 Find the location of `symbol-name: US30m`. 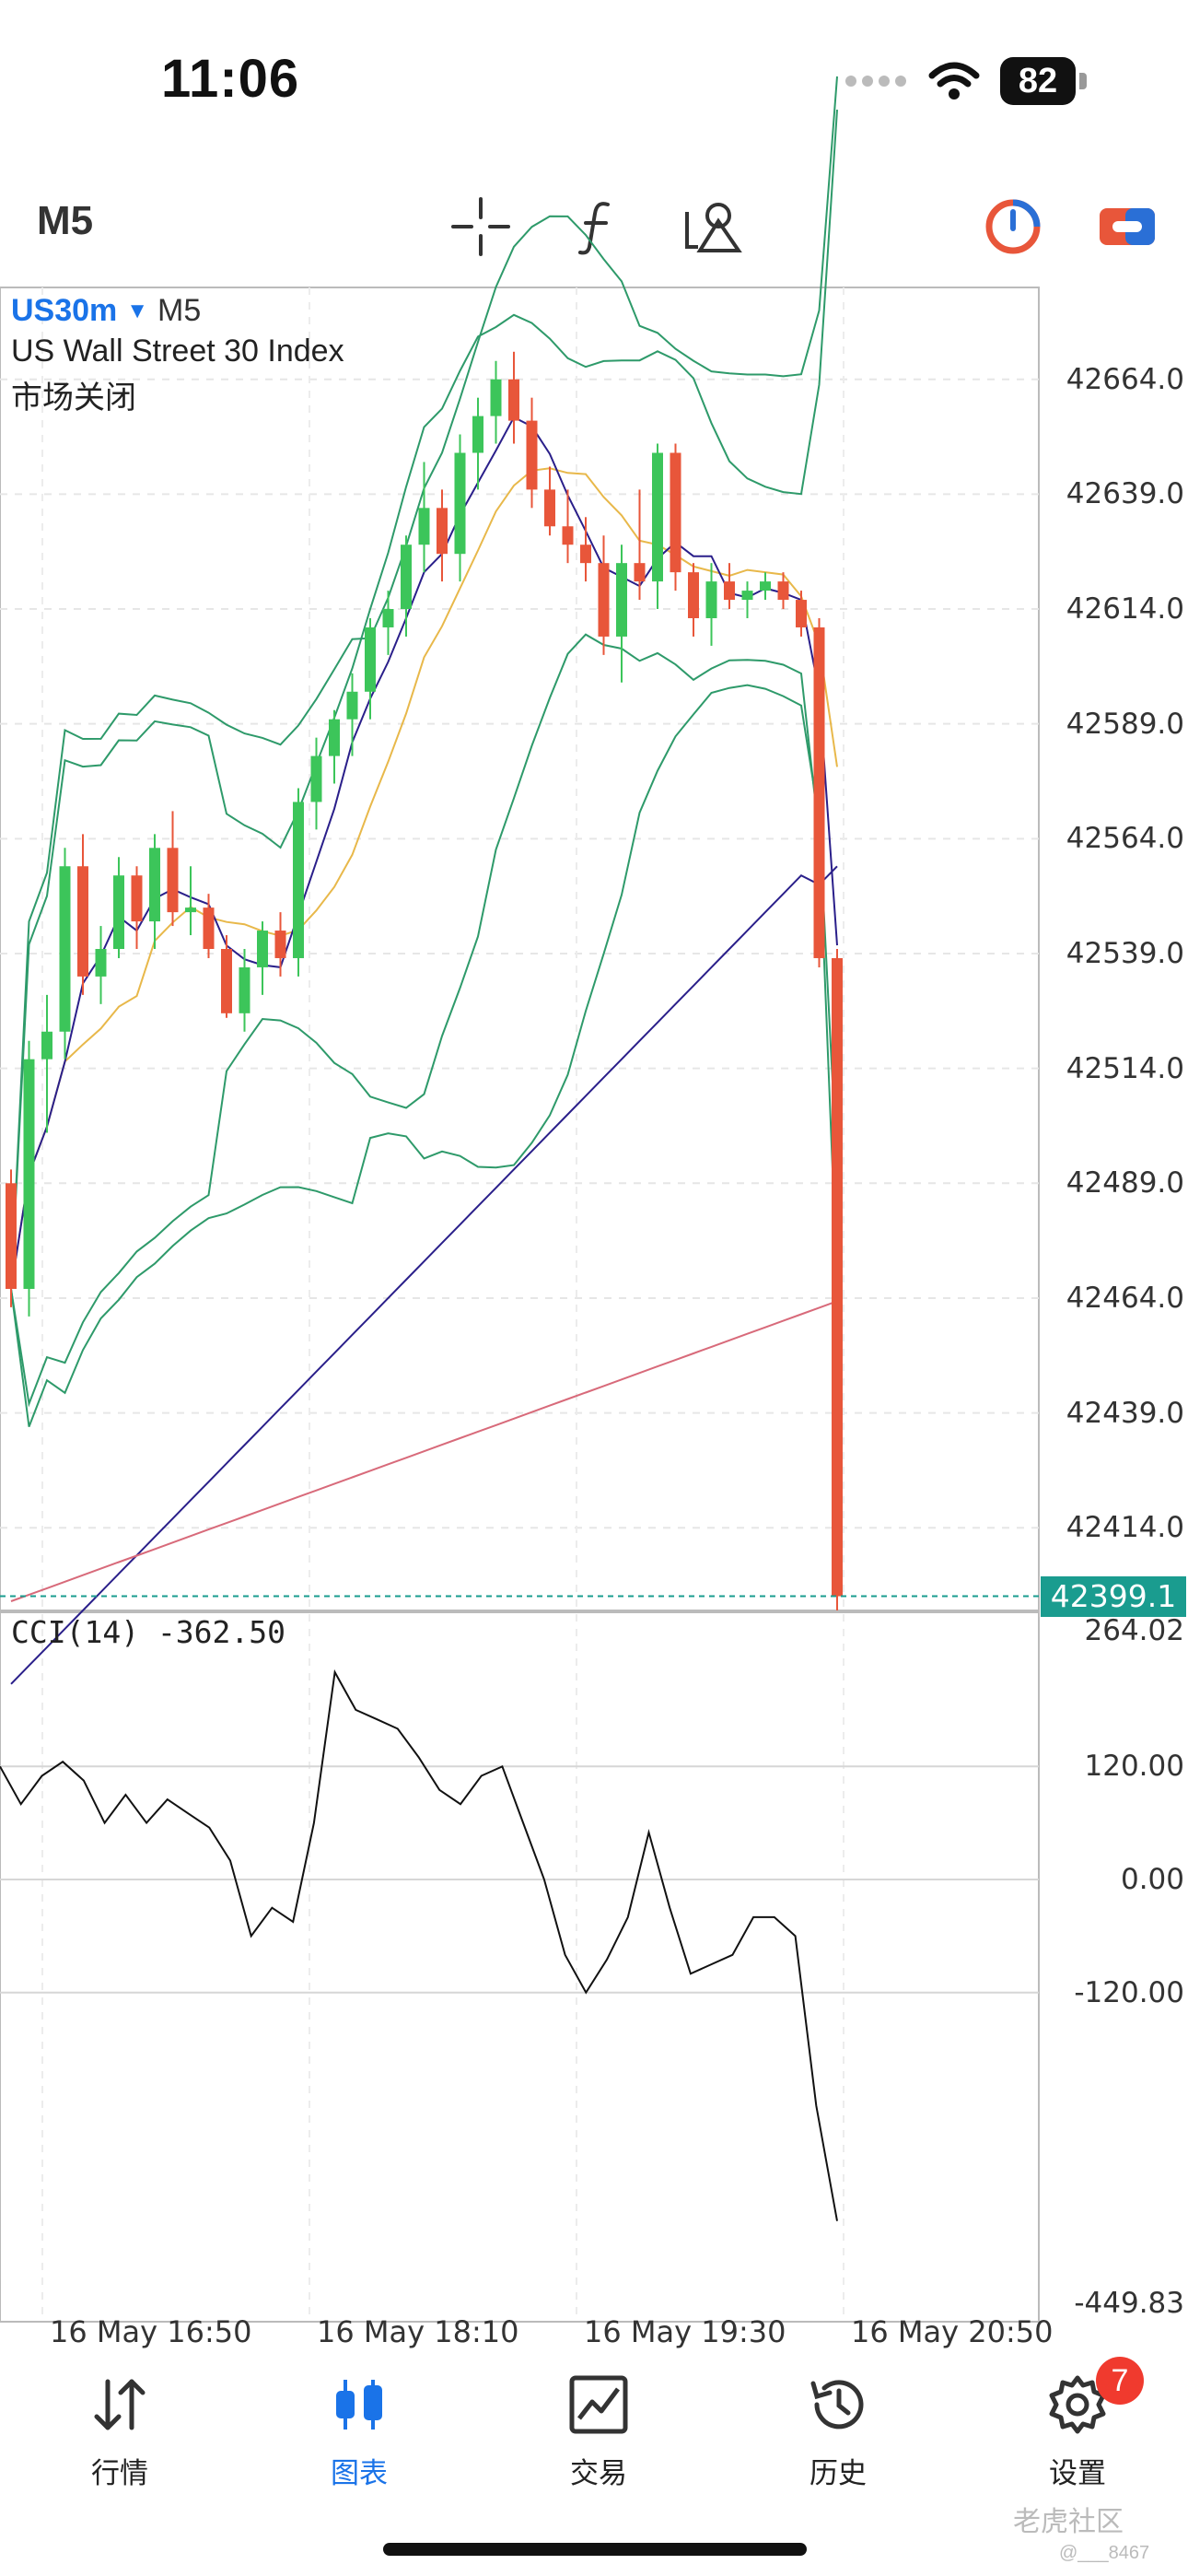

symbol-name: US30m is located at coordinates (64, 310).